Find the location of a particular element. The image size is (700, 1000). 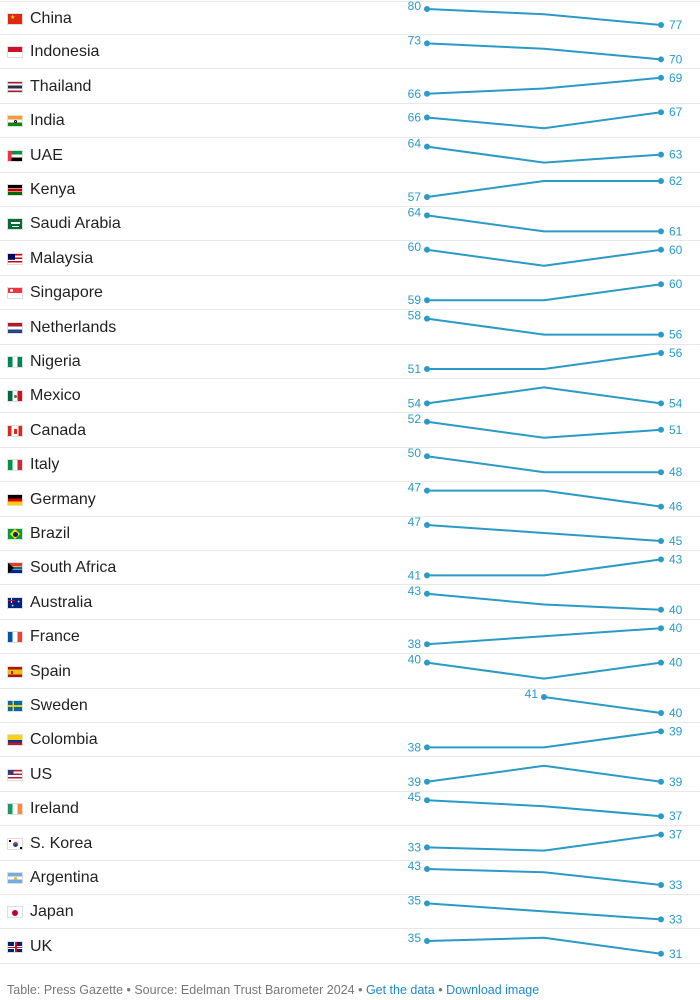

sparkline-jp: 35 33 is located at coordinates (545, 909).